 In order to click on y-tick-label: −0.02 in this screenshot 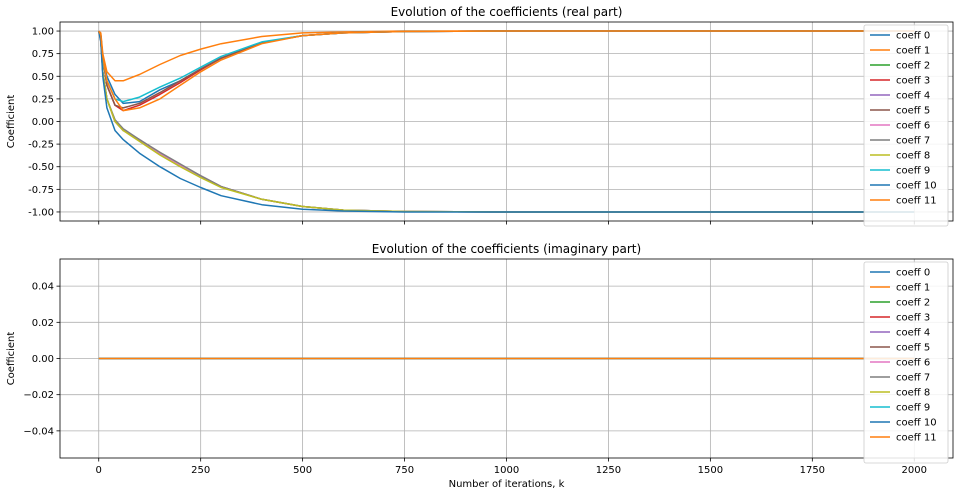, I will do `click(38, 395)`.